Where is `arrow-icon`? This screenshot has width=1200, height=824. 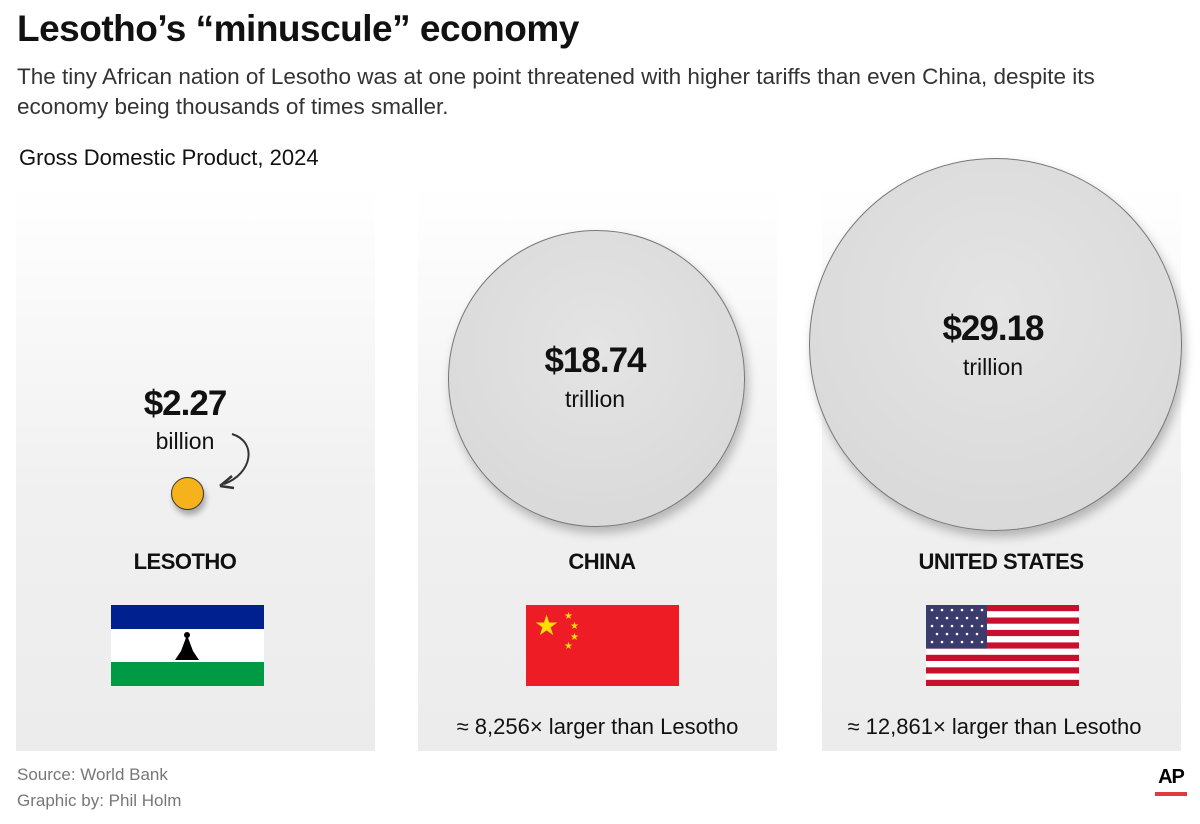 arrow-icon is located at coordinates (234, 461).